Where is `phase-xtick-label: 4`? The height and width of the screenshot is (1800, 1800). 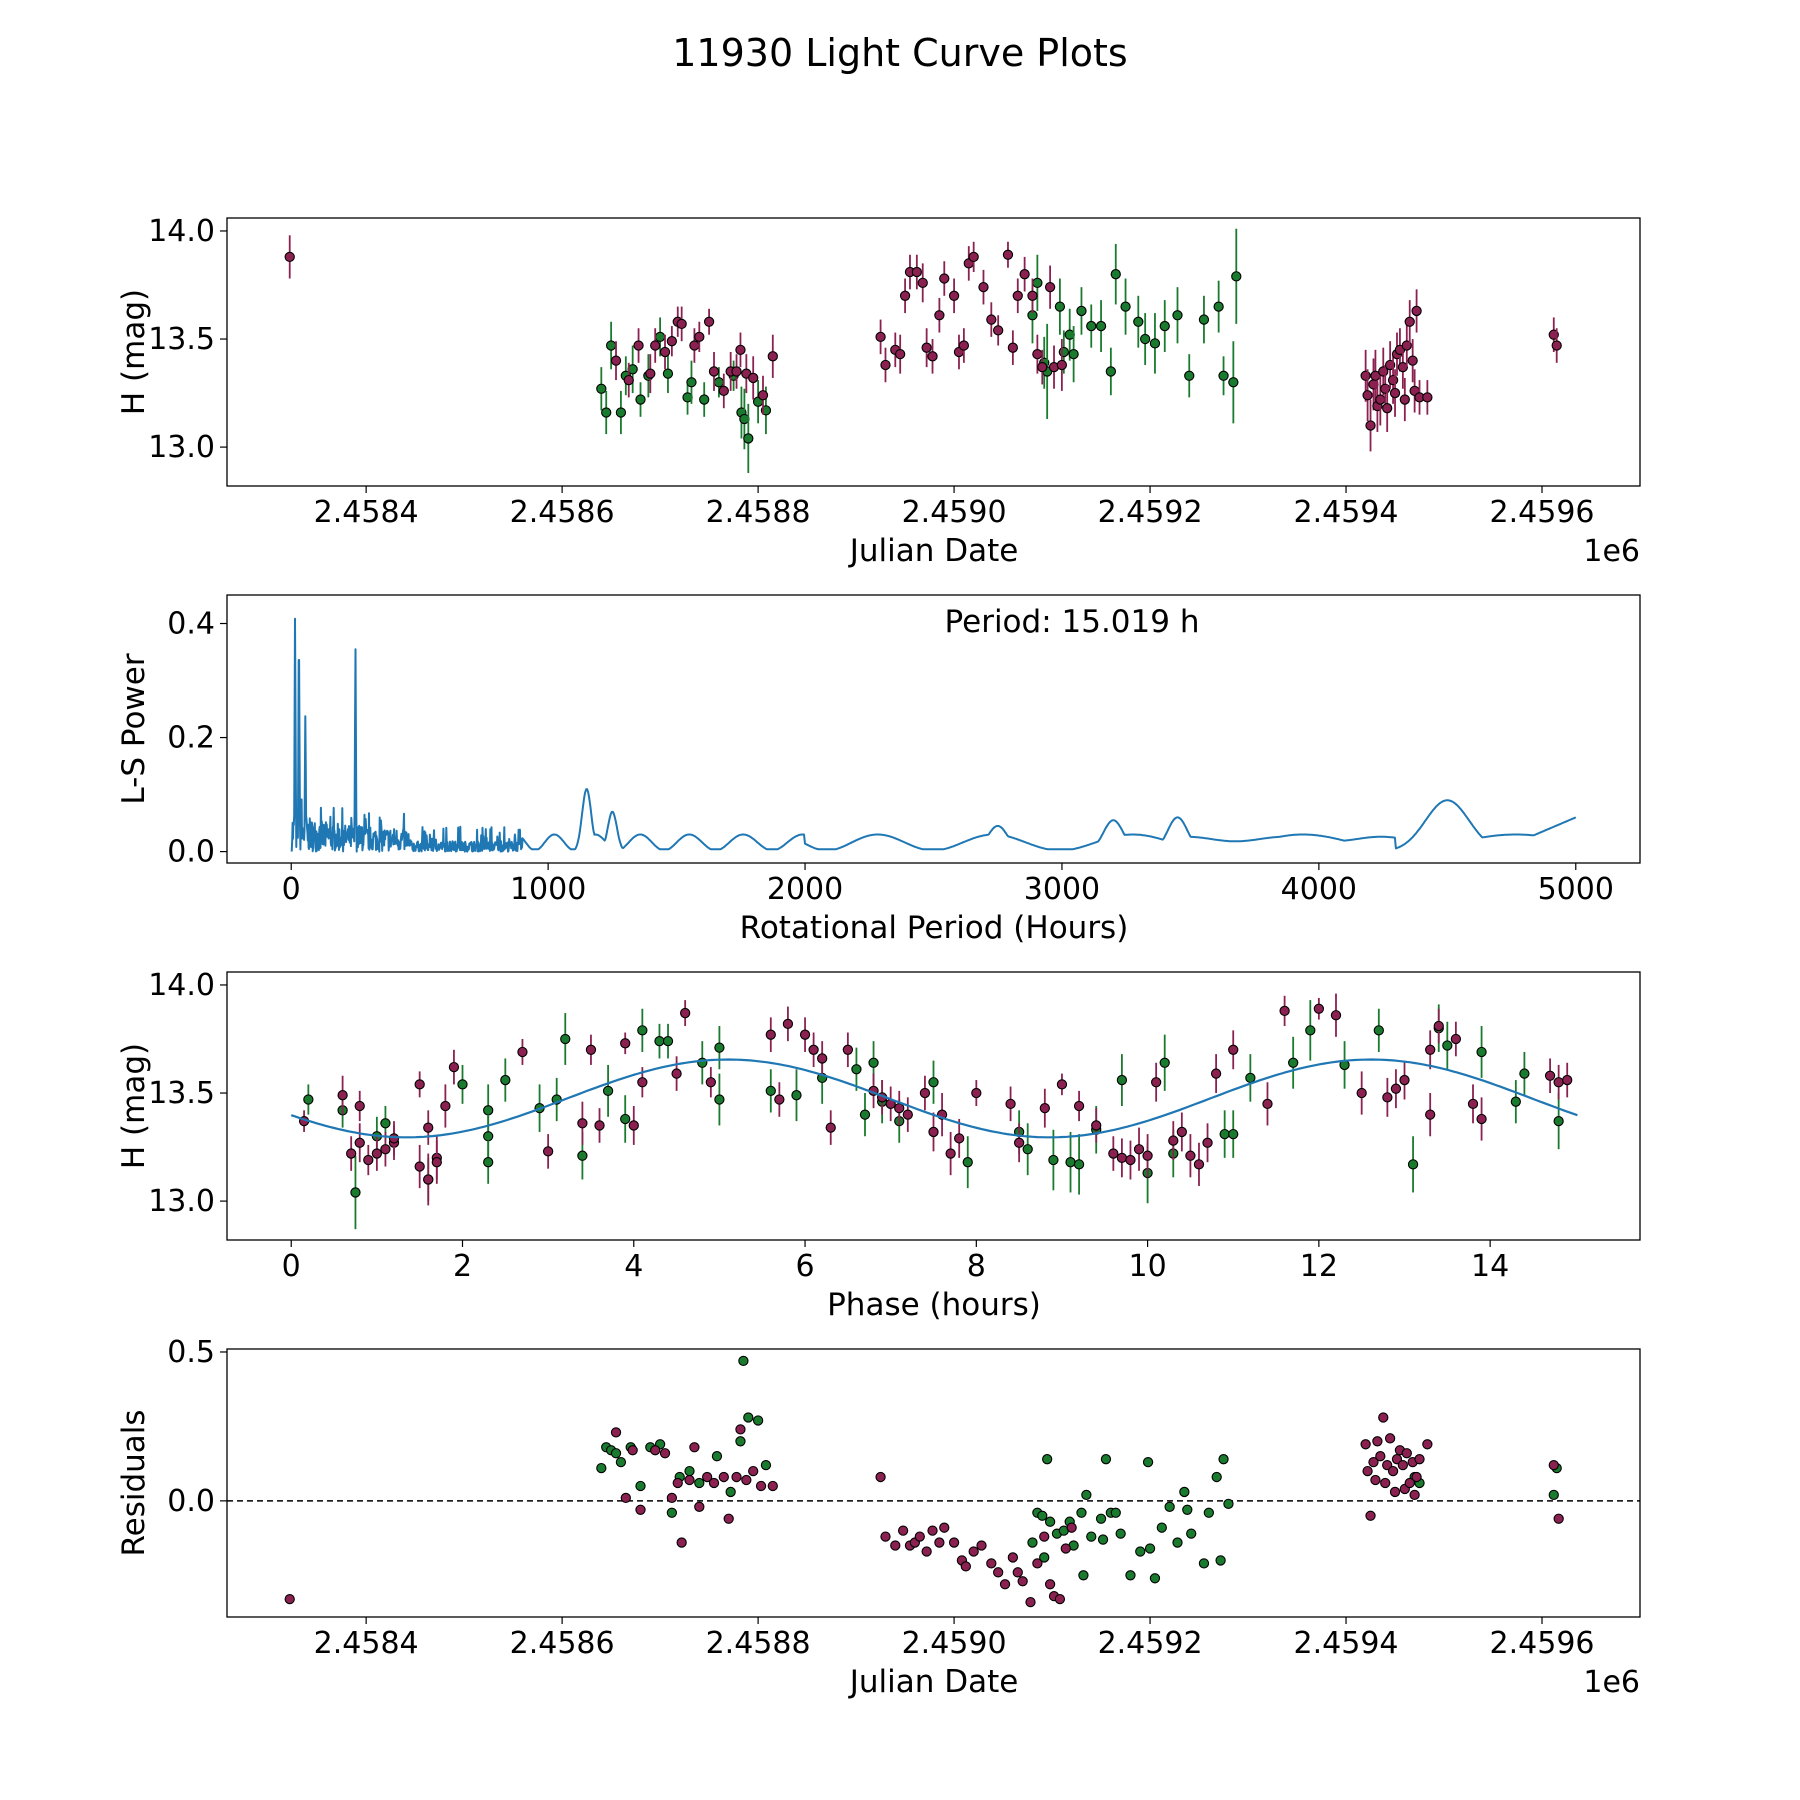
phase-xtick-label: 4 is located at coordinates (633, 1266).